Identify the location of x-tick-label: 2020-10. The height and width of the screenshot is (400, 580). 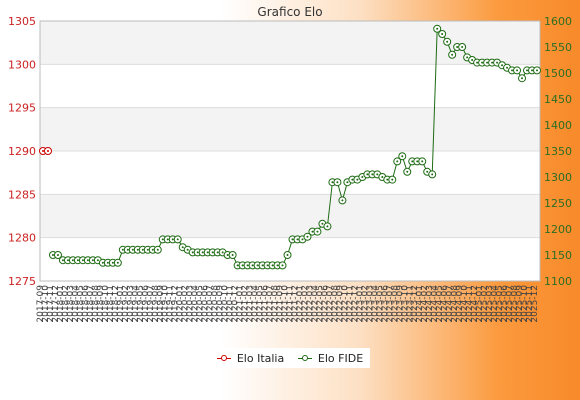
(226, 304).